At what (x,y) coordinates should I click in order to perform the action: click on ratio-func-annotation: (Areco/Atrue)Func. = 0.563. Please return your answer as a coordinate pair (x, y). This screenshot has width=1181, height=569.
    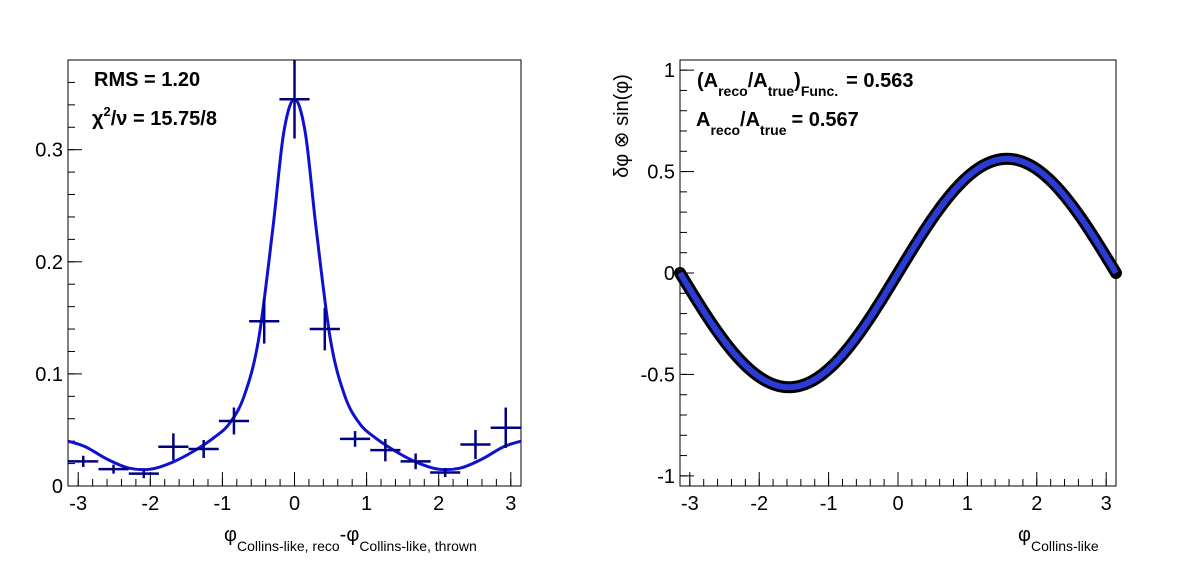
    Looking at the image, I should click on (805, 84).